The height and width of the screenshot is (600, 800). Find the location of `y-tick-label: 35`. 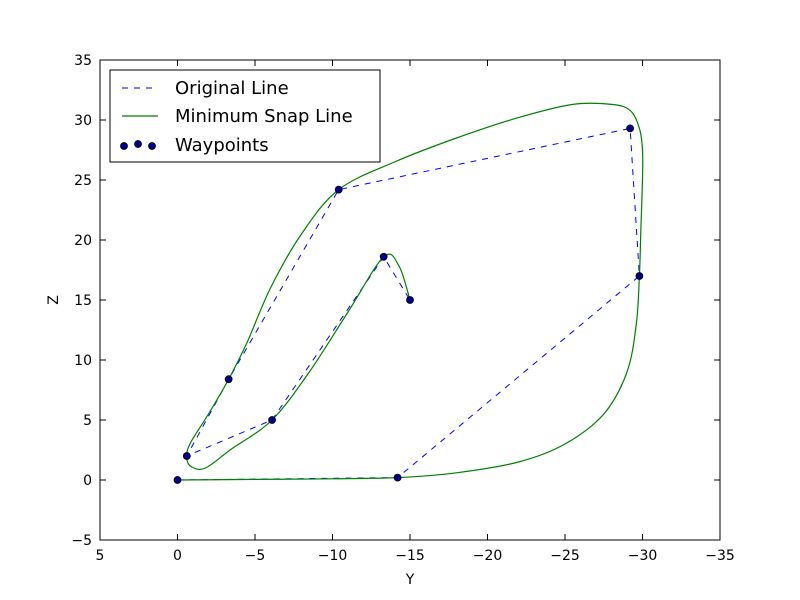

y-tick-label: 35 is located at coordinates (83, 61).